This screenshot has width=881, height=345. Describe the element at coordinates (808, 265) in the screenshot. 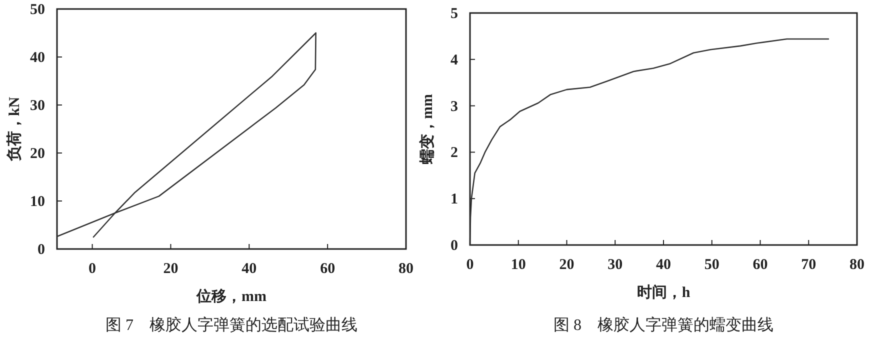

I see `x-tick-label: 70` at that location.